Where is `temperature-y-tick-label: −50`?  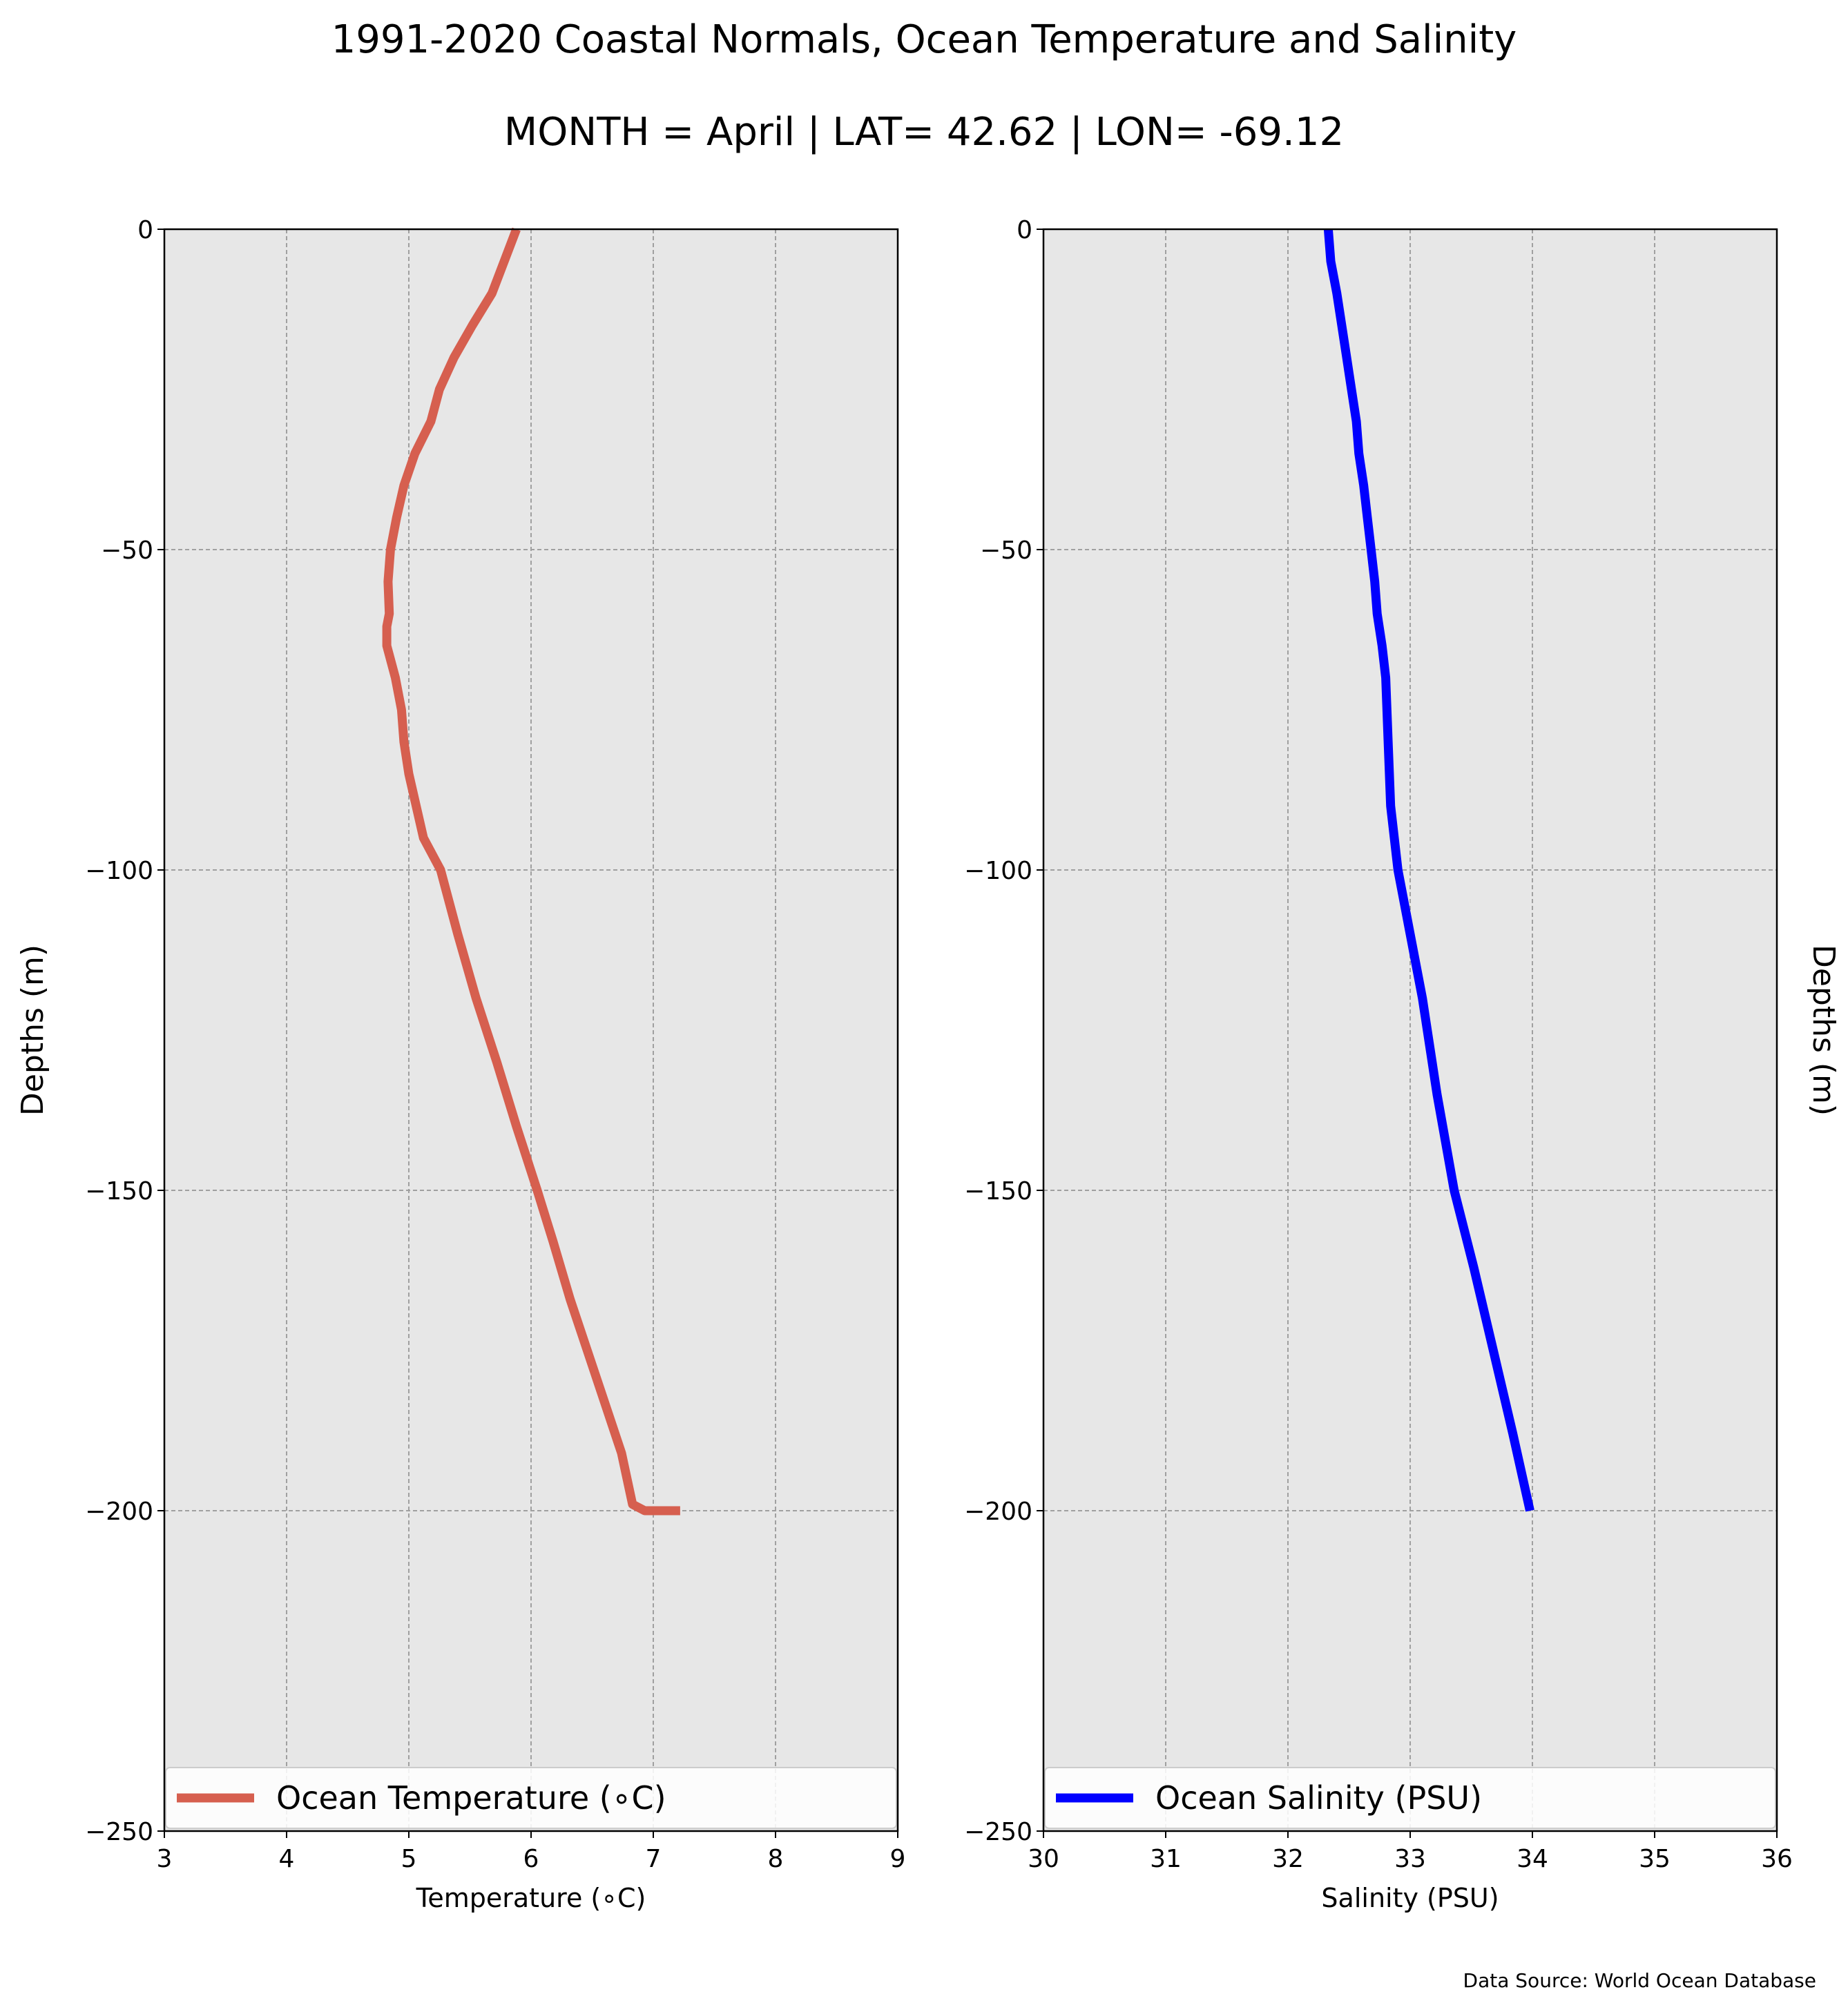 temperature-y-tick-label: −50 is located at coordinates (127, 550).